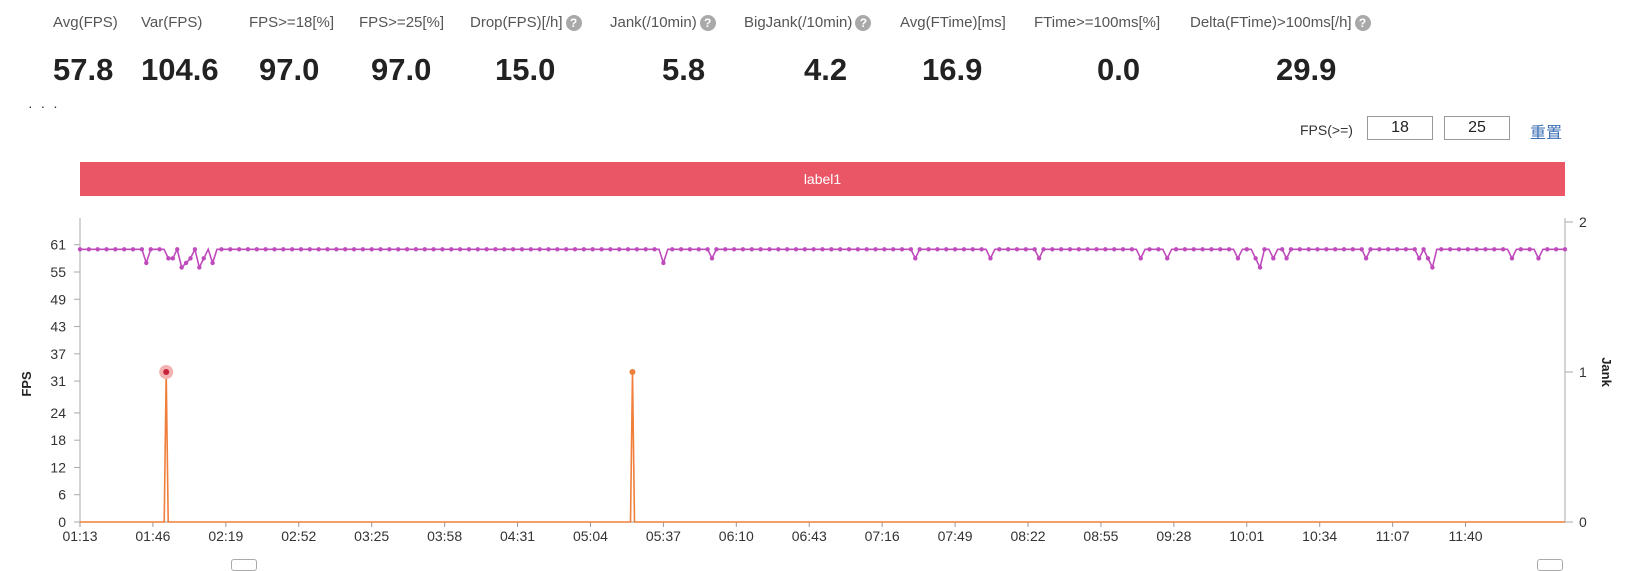  I want to click on zoom-handle-right, so click(1550, 565).